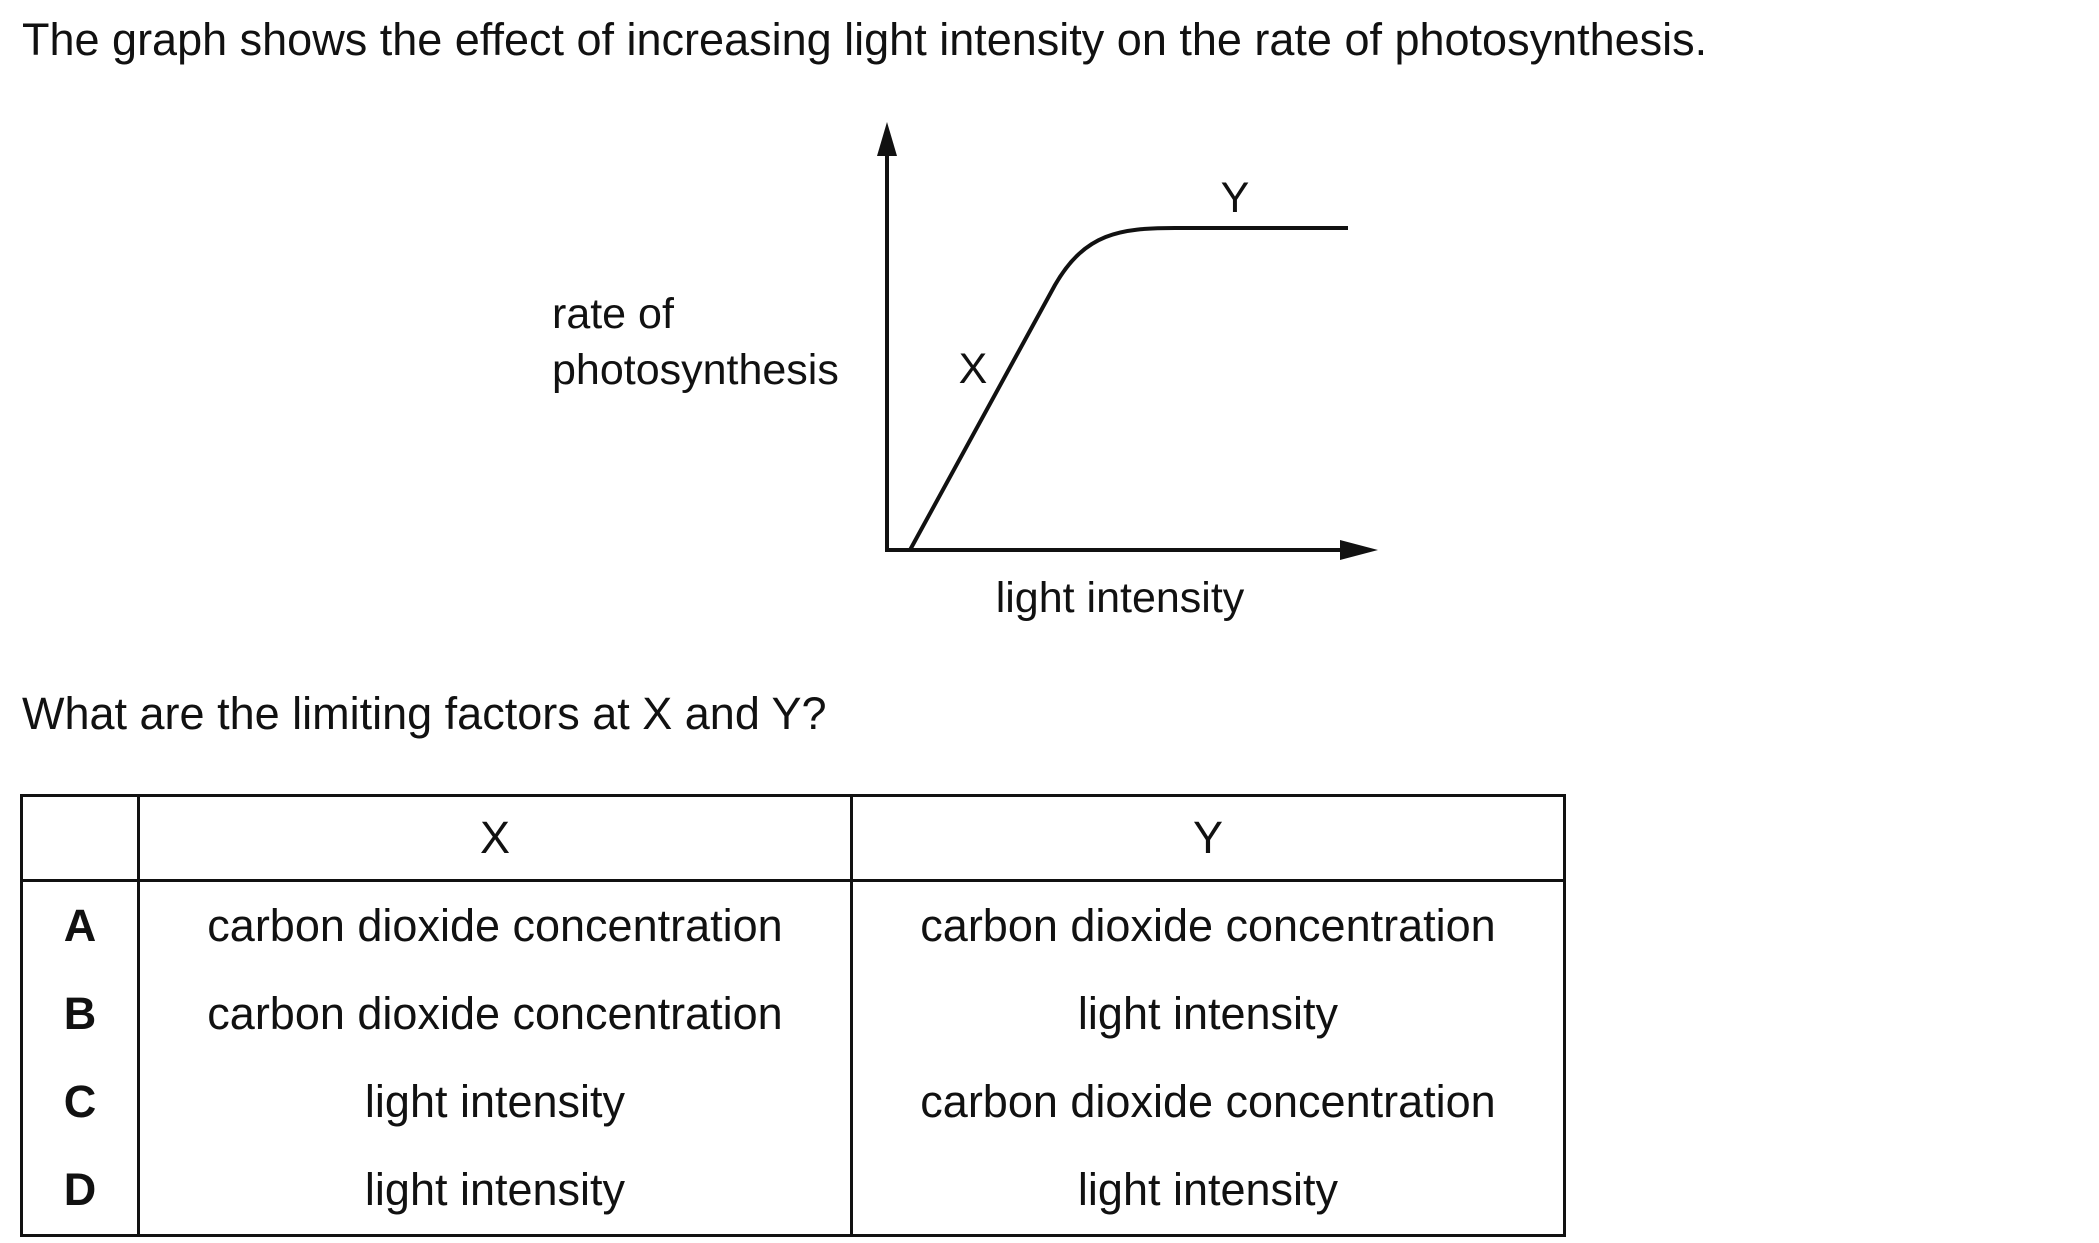  What do you see at coordinates (1359, 550) in the screenshot?
I see `x-axis-arrowhead` at bounding box center [1359, 550].